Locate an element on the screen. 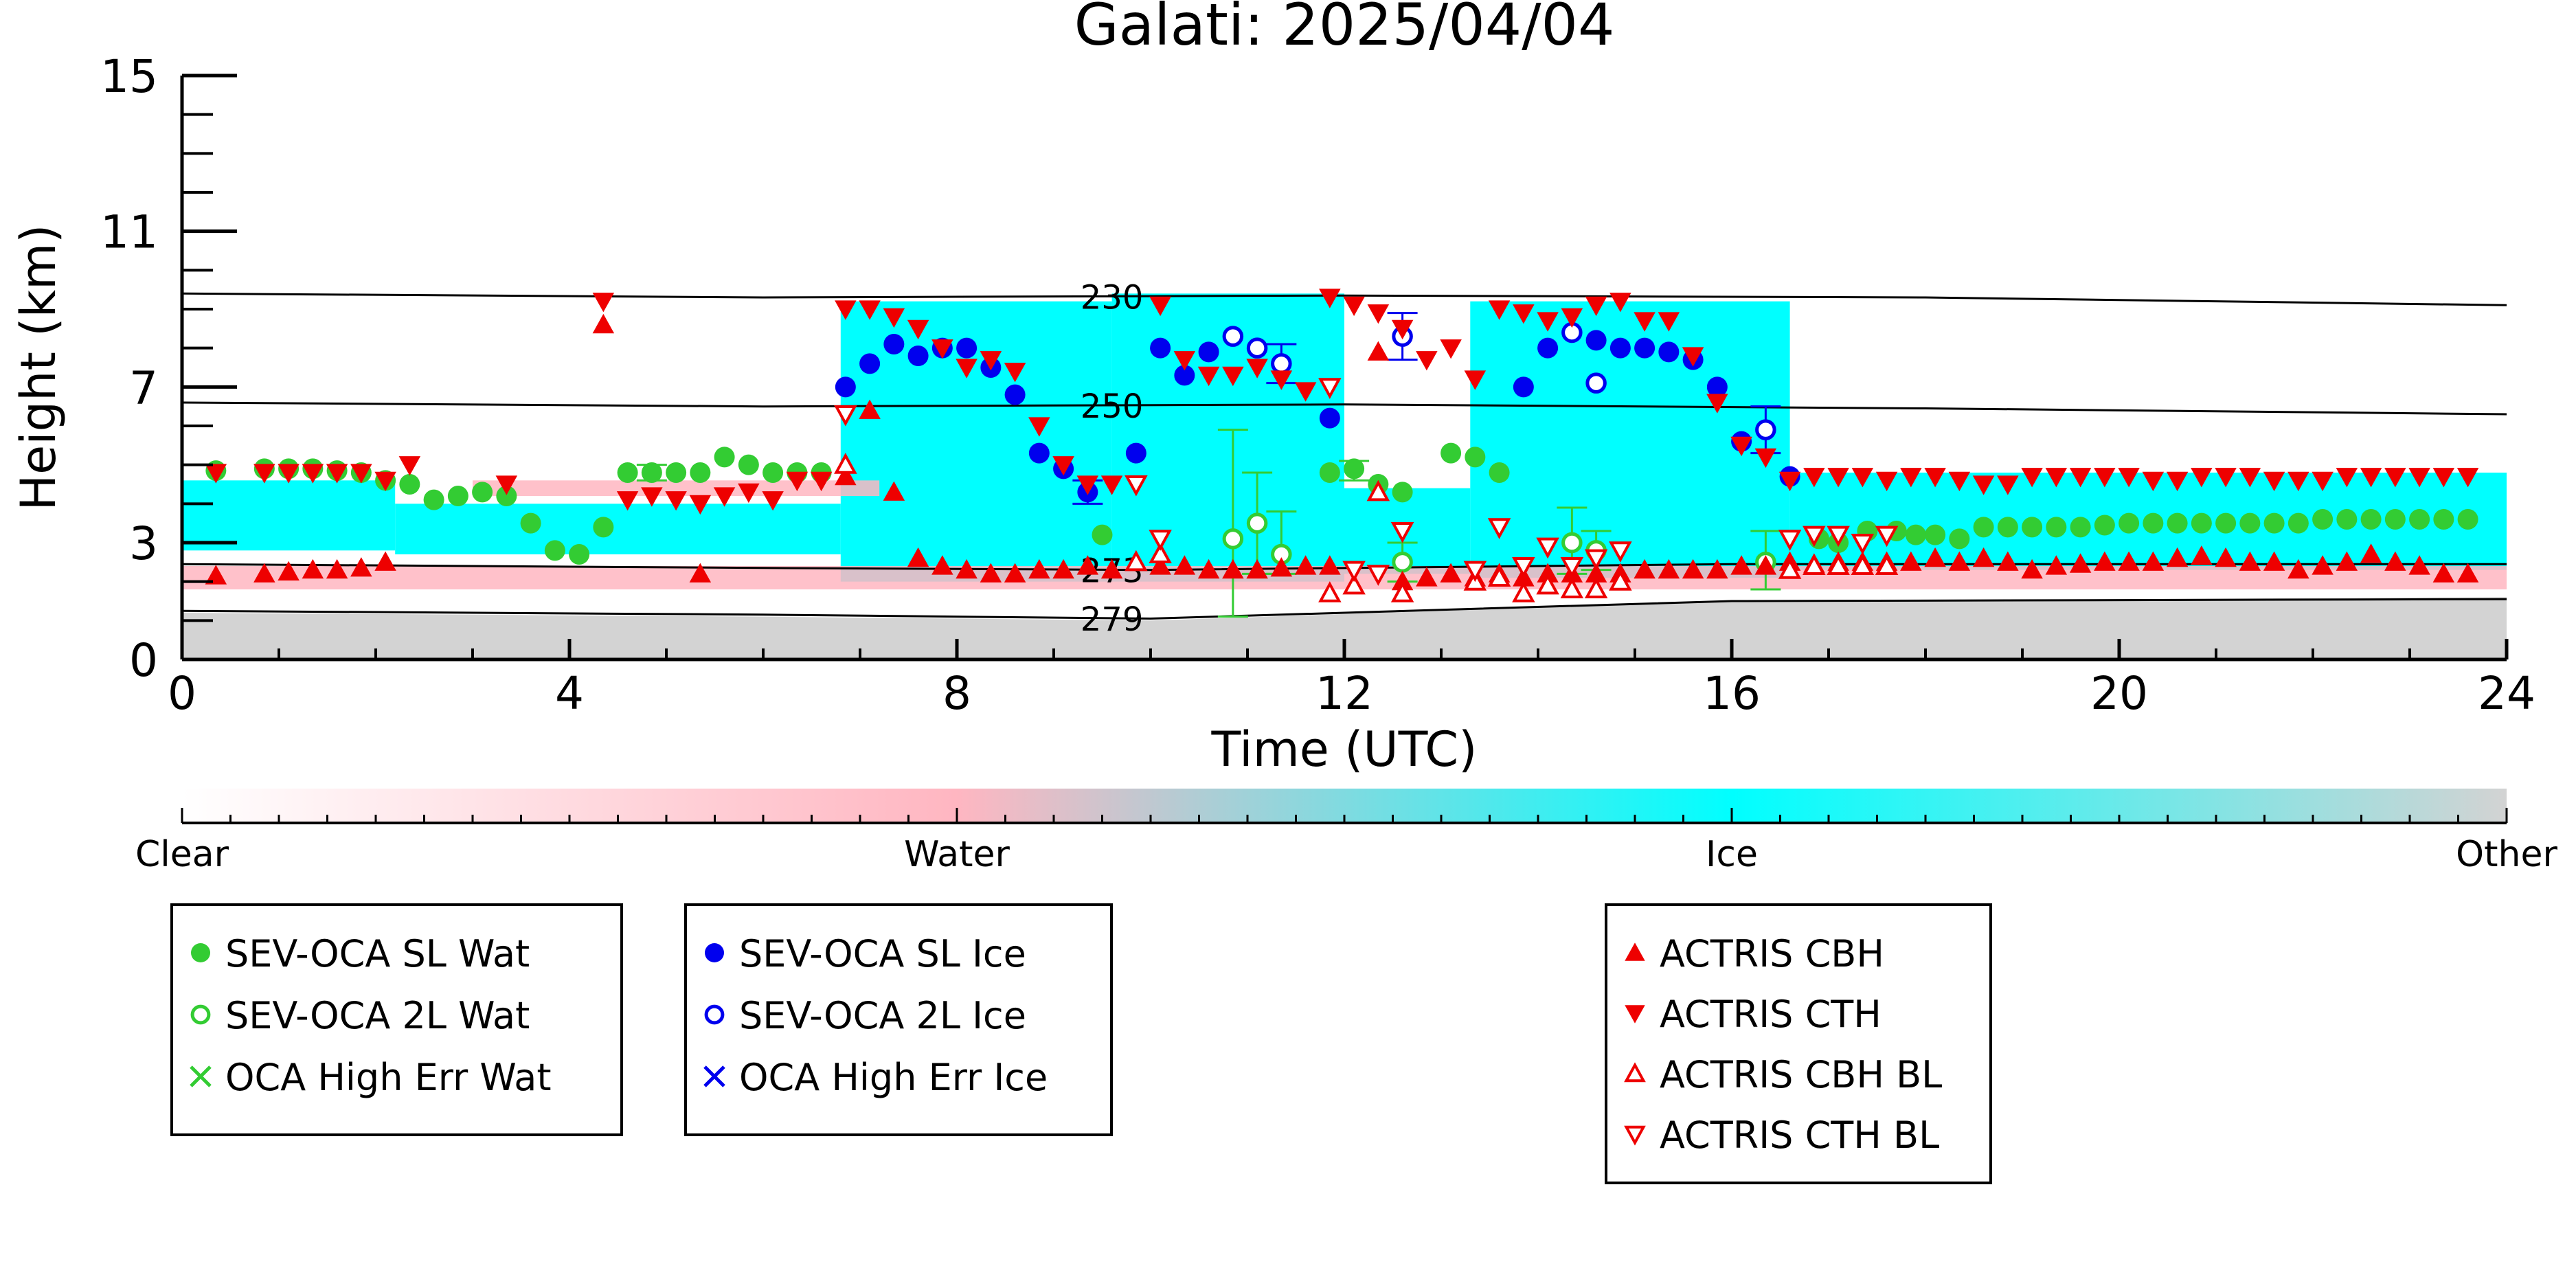 This screenshot has width=2576, height=1288. y-tick-label: 3 is located at coordinates (143, 543).